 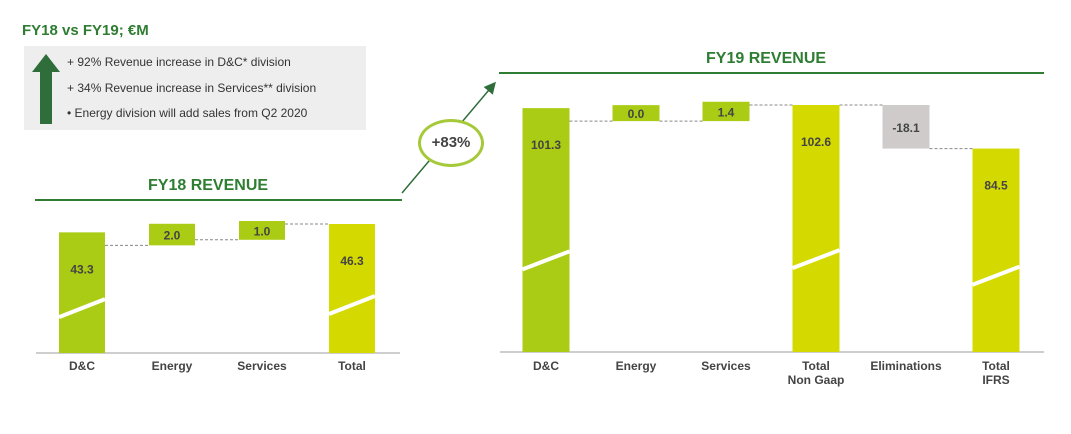 I want to click on fy18-category-label-1: D&C, so click(x=82, y=366).